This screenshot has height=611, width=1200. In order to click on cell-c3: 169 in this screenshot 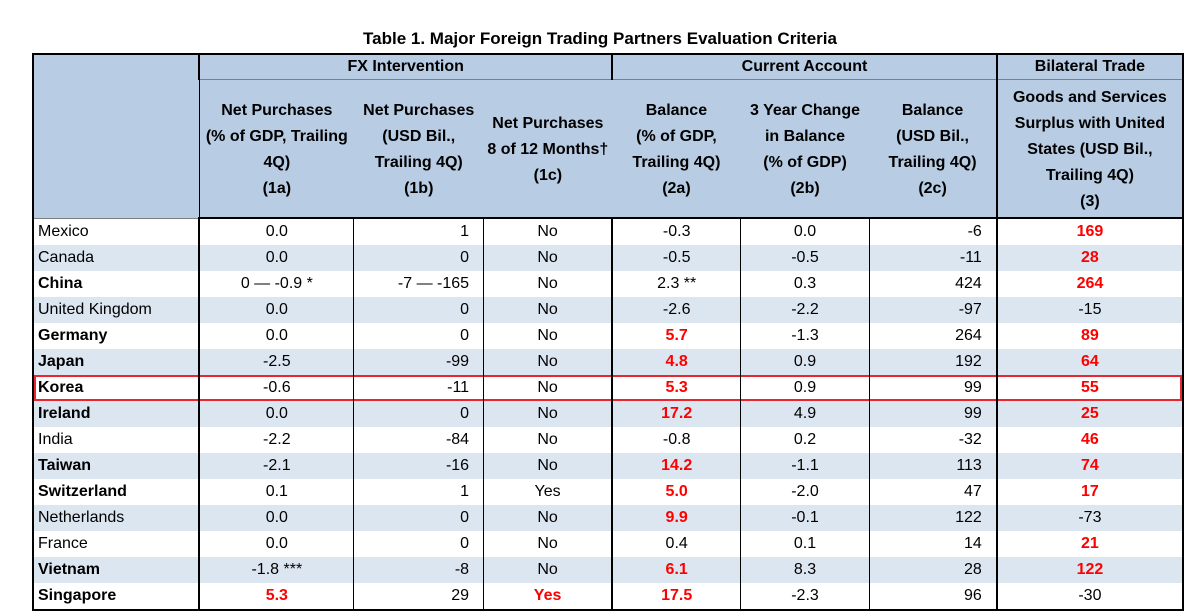, I will do `click(1090, 231)`.